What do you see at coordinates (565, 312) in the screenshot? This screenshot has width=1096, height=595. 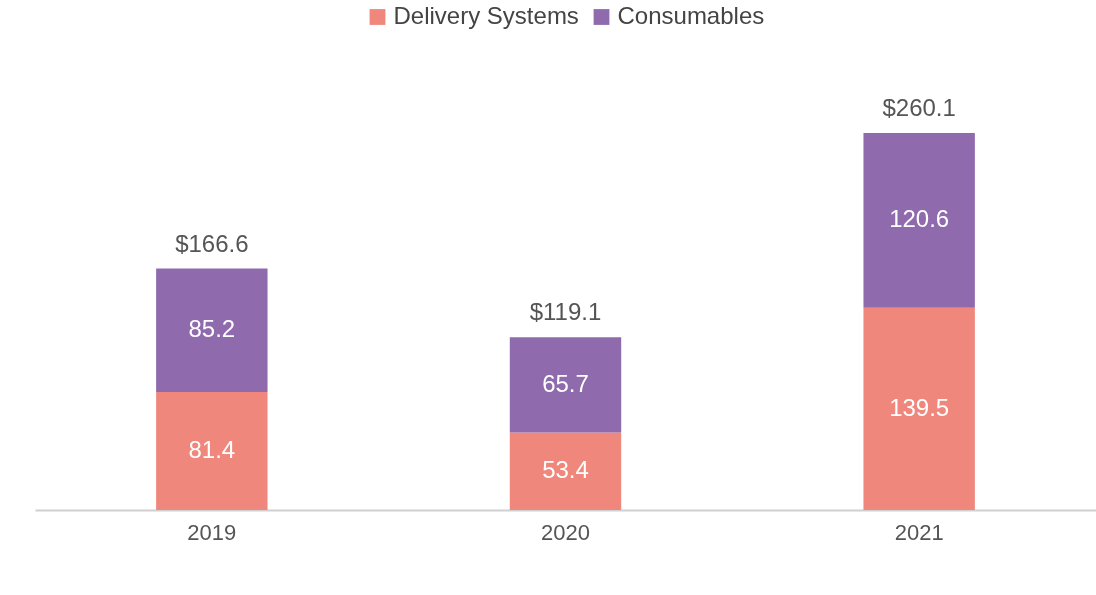 I see `total-label: $119.1` at bounding box center [565, 312].